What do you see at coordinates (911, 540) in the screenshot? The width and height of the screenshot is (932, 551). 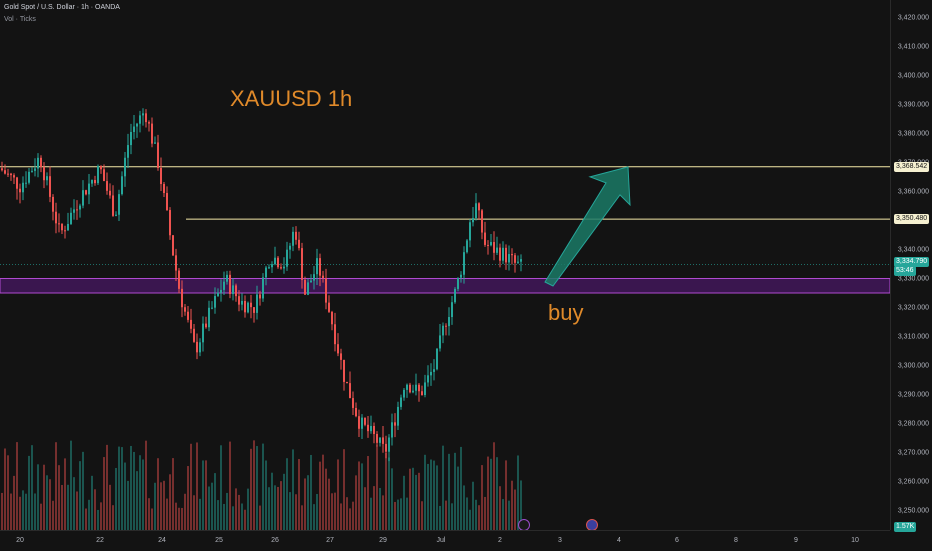 I see `axis-corner` at bounding box center [911, 540].